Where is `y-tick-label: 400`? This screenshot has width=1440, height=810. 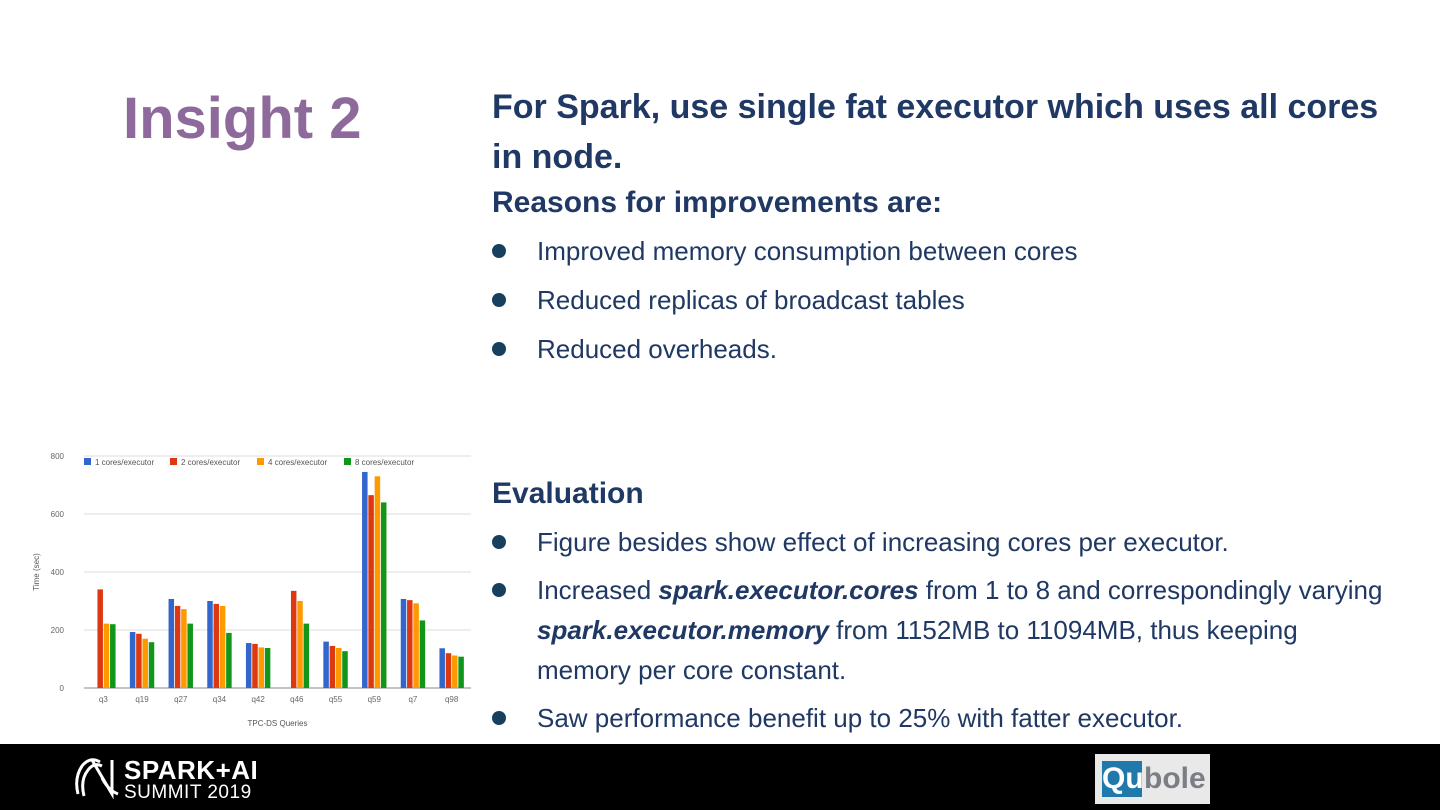 y-tick-label: 400 is located at coordinates (58, 572).